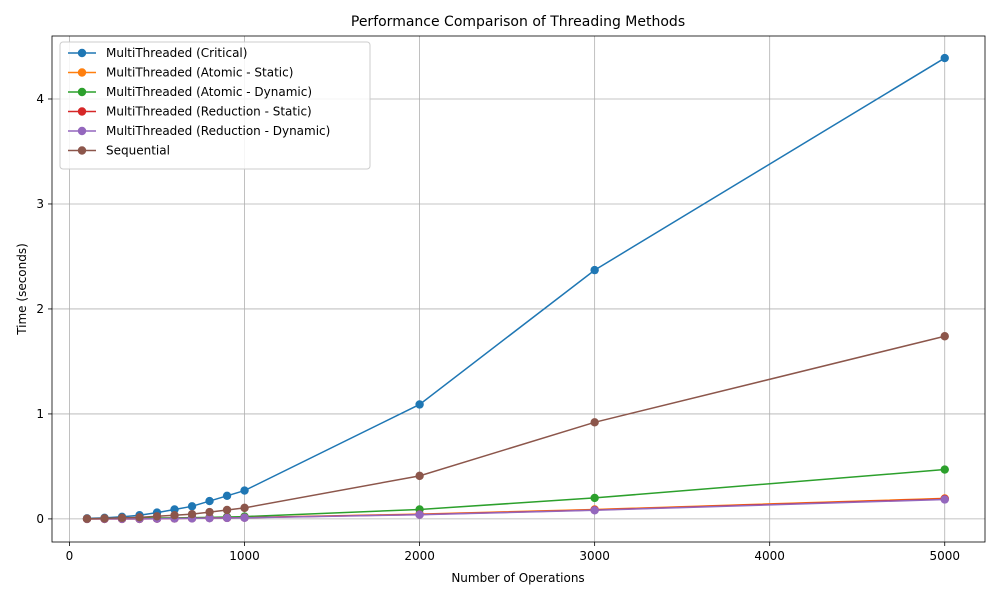  I want to click on legend-label: MultiThreaded (Atomic - Static), so click(199, 73).